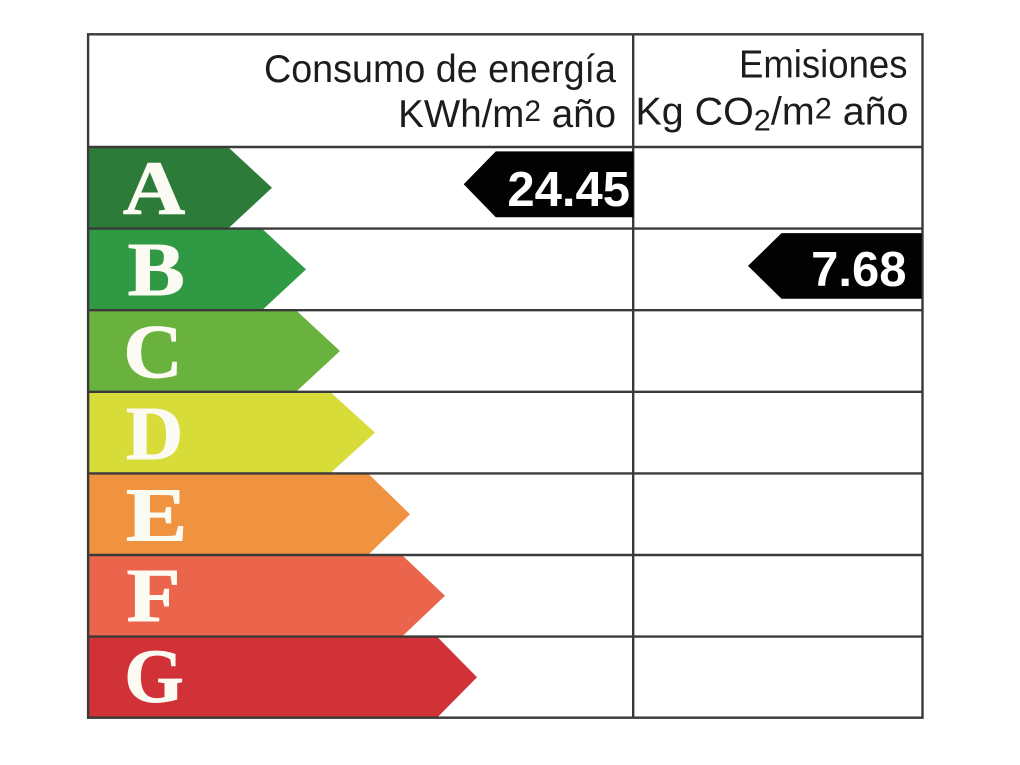 Image resolution: width=1020 pixels, height=765 pixels. What do you see at coordinates (568, 190) in the screenshot?
I see `svg-text: 24.45` at bounding box center [568, 190].